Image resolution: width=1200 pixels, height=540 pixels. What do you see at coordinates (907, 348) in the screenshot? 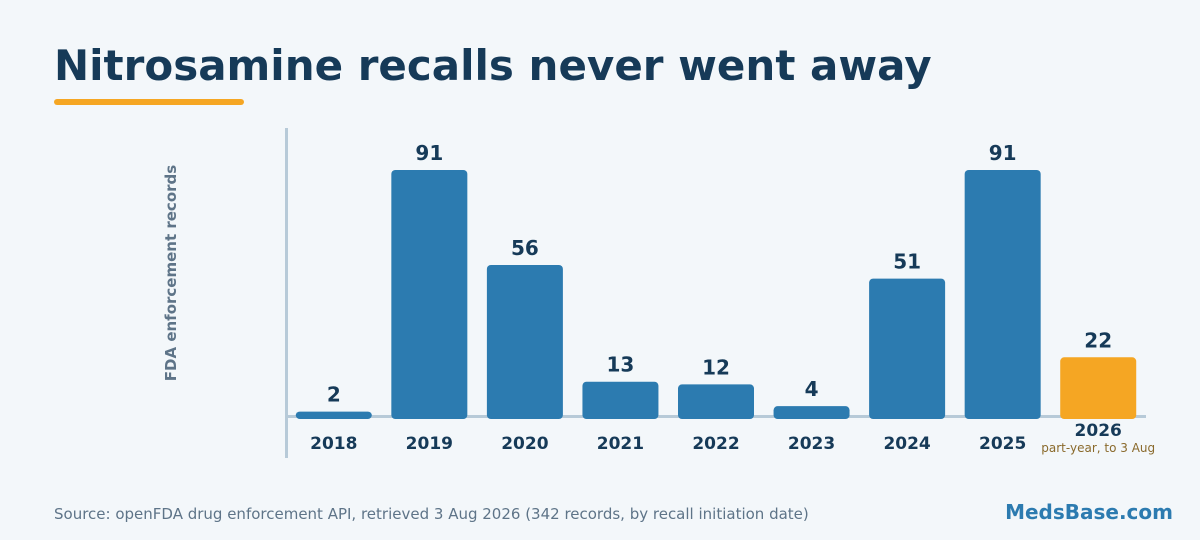
I see `bar-2024` at bounding box center [907, 348].